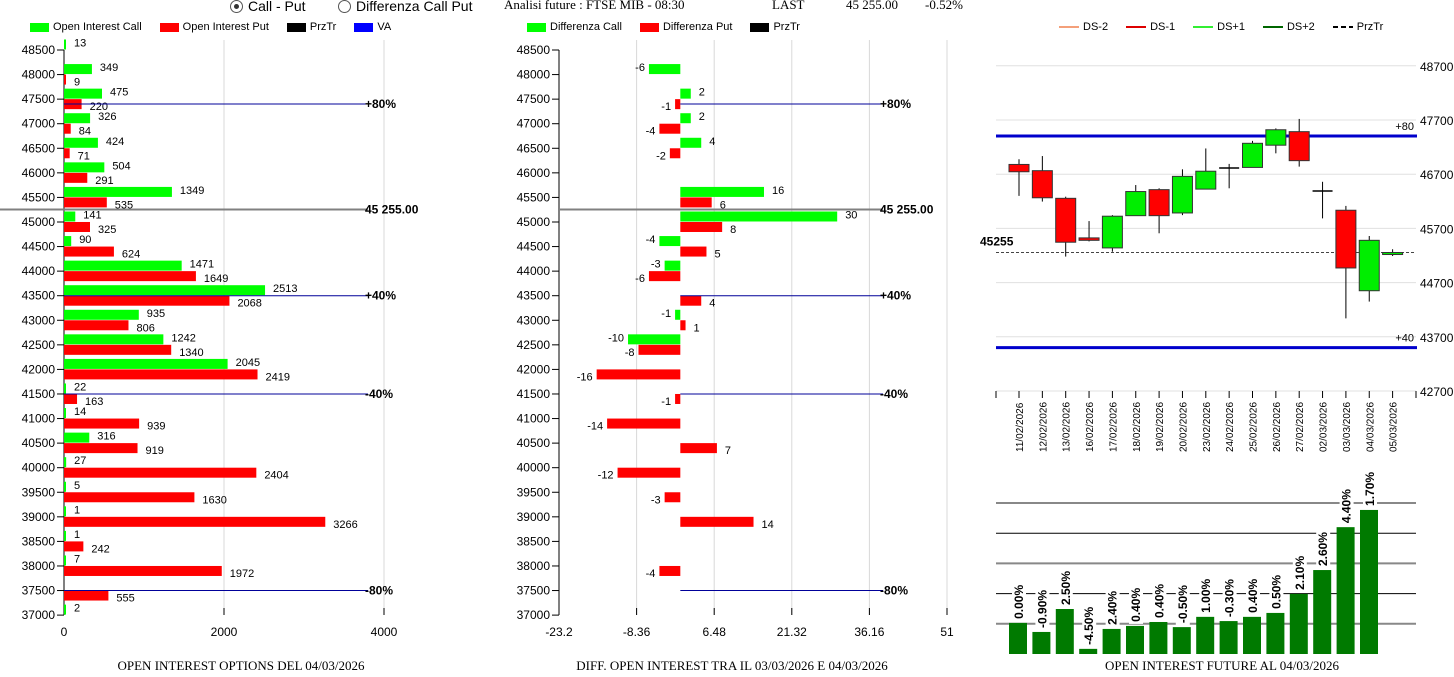 This screenshot has width=1454, height=677. I want to click on put-value-label: -12, so click(606, 476).